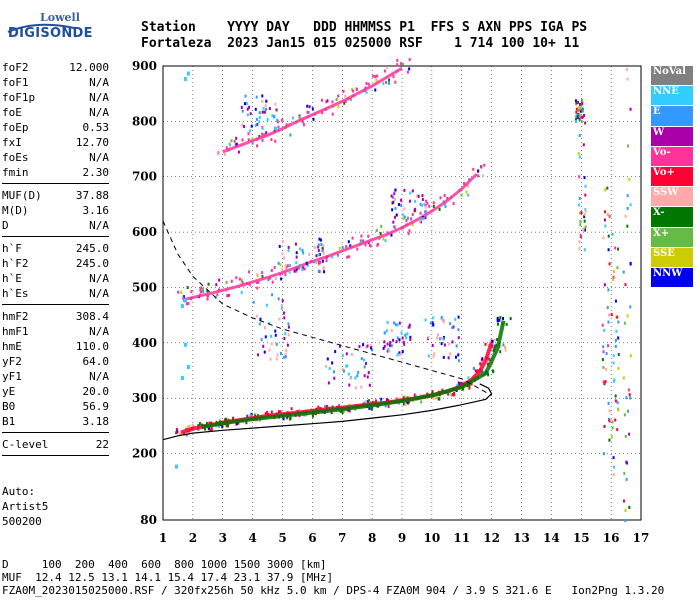  Describe the element at coordinates (312, 110) in the screenshot. I see `trace-line` at that location.